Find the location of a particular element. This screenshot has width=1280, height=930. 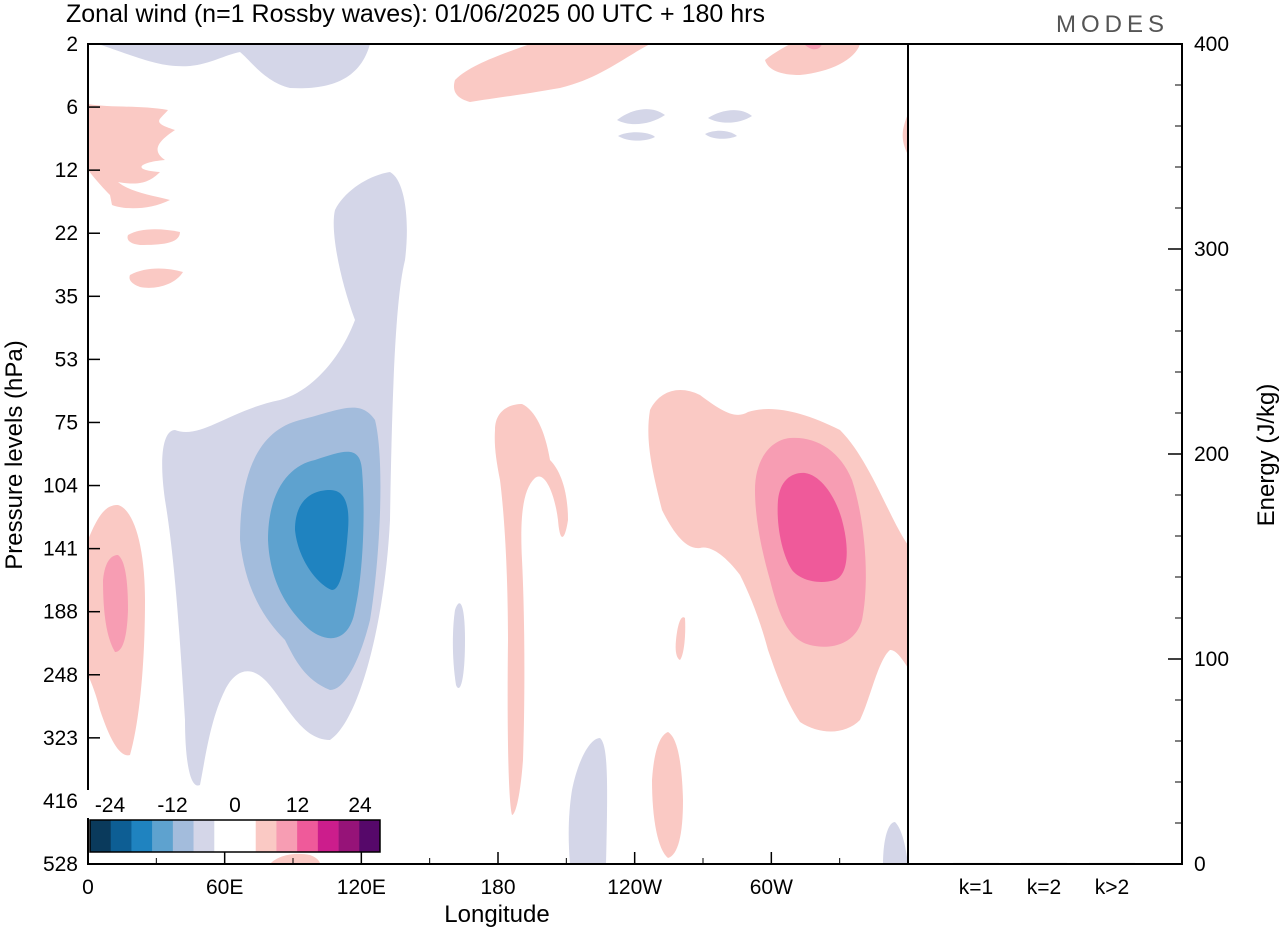

x-axis-longitude: 0 60E 120E 180 120W 60W is located at coordinates (461, 875).